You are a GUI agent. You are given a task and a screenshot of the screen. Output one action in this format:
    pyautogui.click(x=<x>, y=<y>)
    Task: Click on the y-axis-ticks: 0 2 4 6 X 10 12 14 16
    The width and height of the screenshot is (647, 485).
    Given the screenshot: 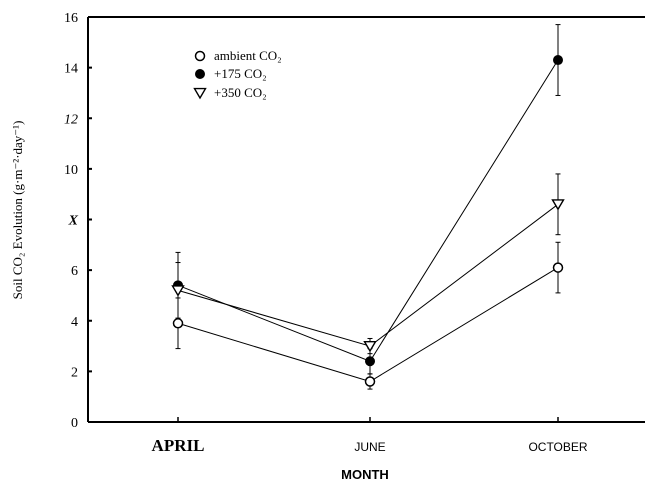 What is the action you would take?
    pyautogui.click(x=78, y=221)
    